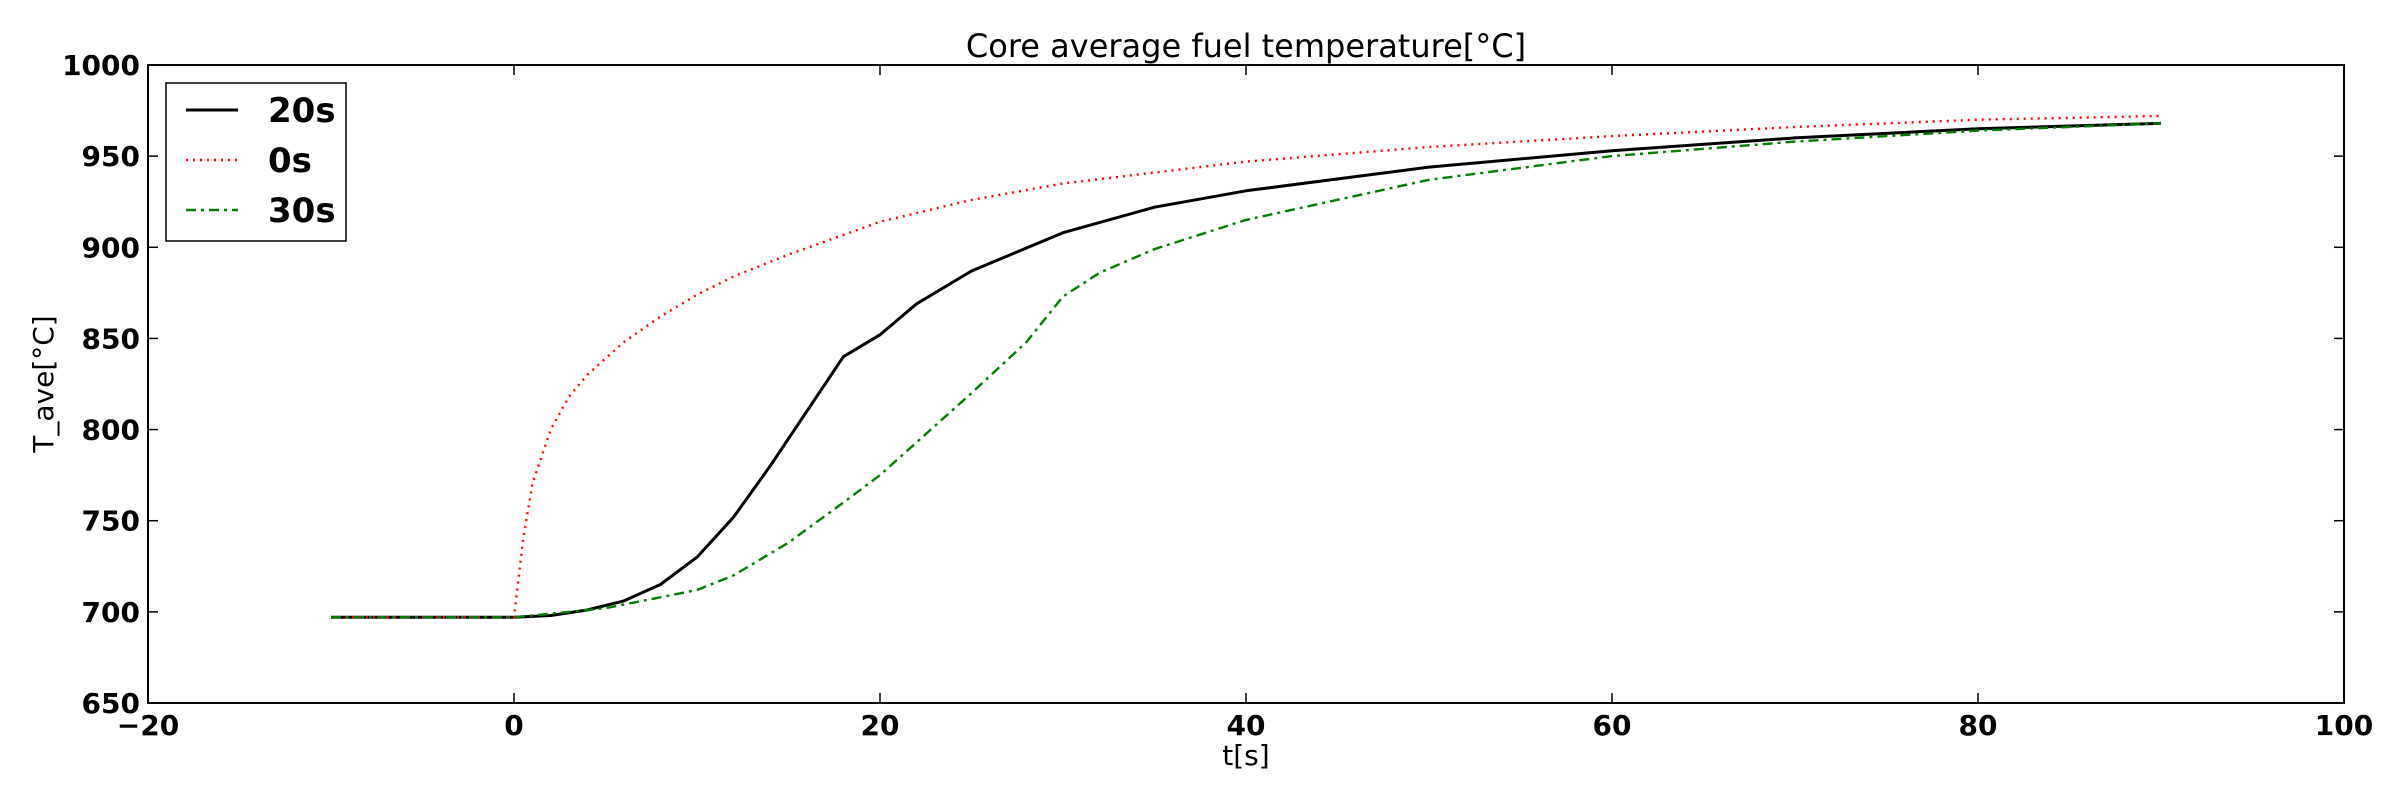  Describe the element at coordinates (302, 111) in the screenshot. I see `legend-label-20s: 20s` at that location.